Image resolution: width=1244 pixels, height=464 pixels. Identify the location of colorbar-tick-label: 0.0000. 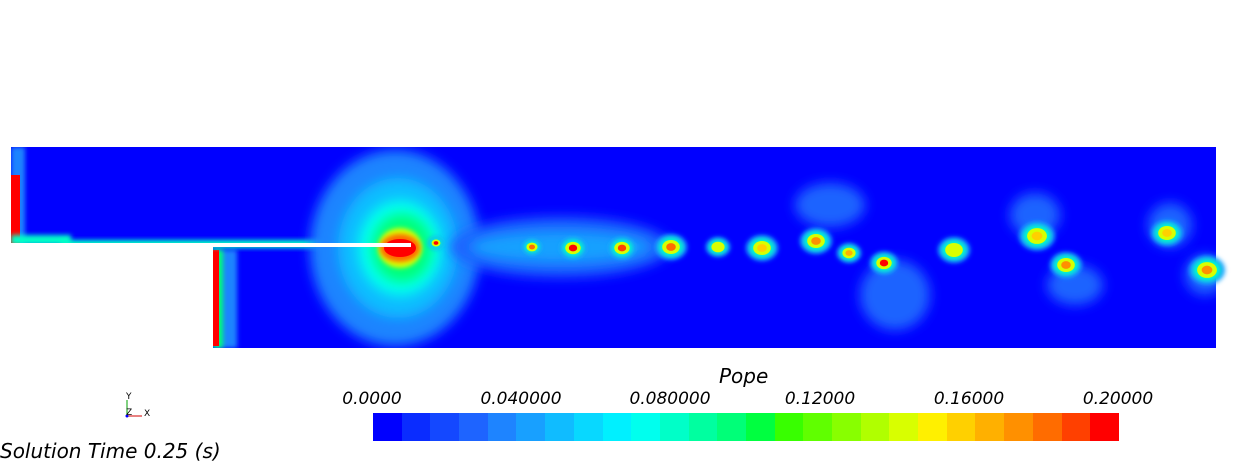
(372, 399).